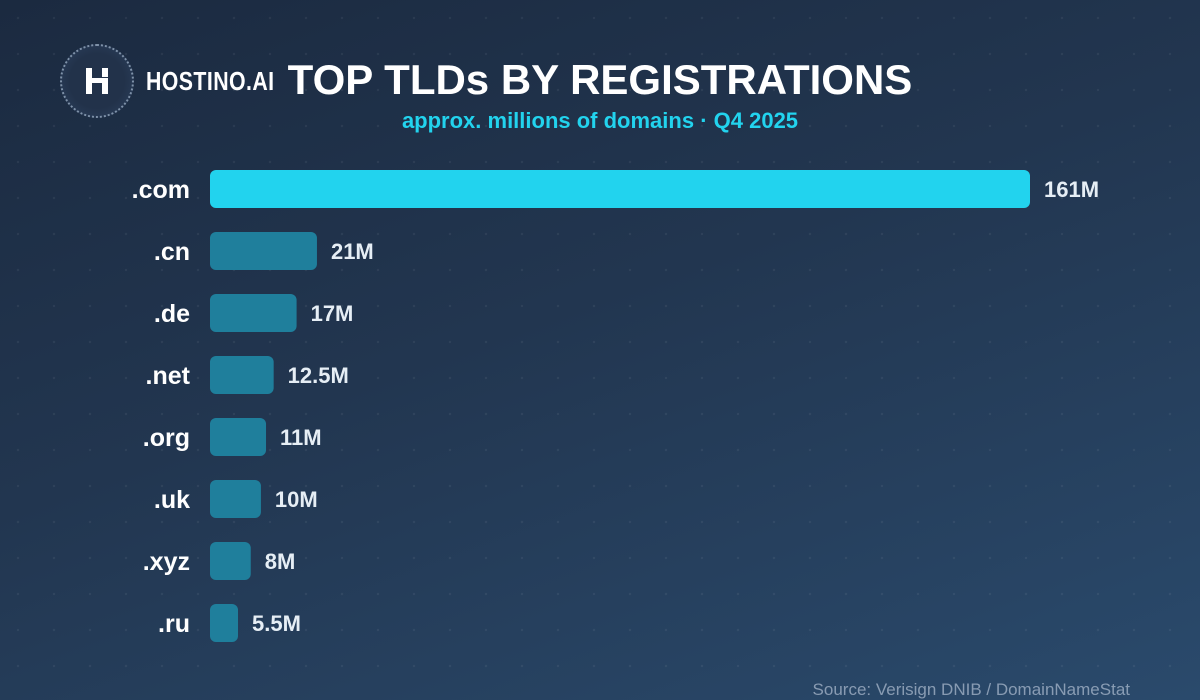 The height and width of the screenshot is (700, 1200). Describe the element at coordinates (172, 252) in the screenshot. I see `category-label: .cn` at that location.